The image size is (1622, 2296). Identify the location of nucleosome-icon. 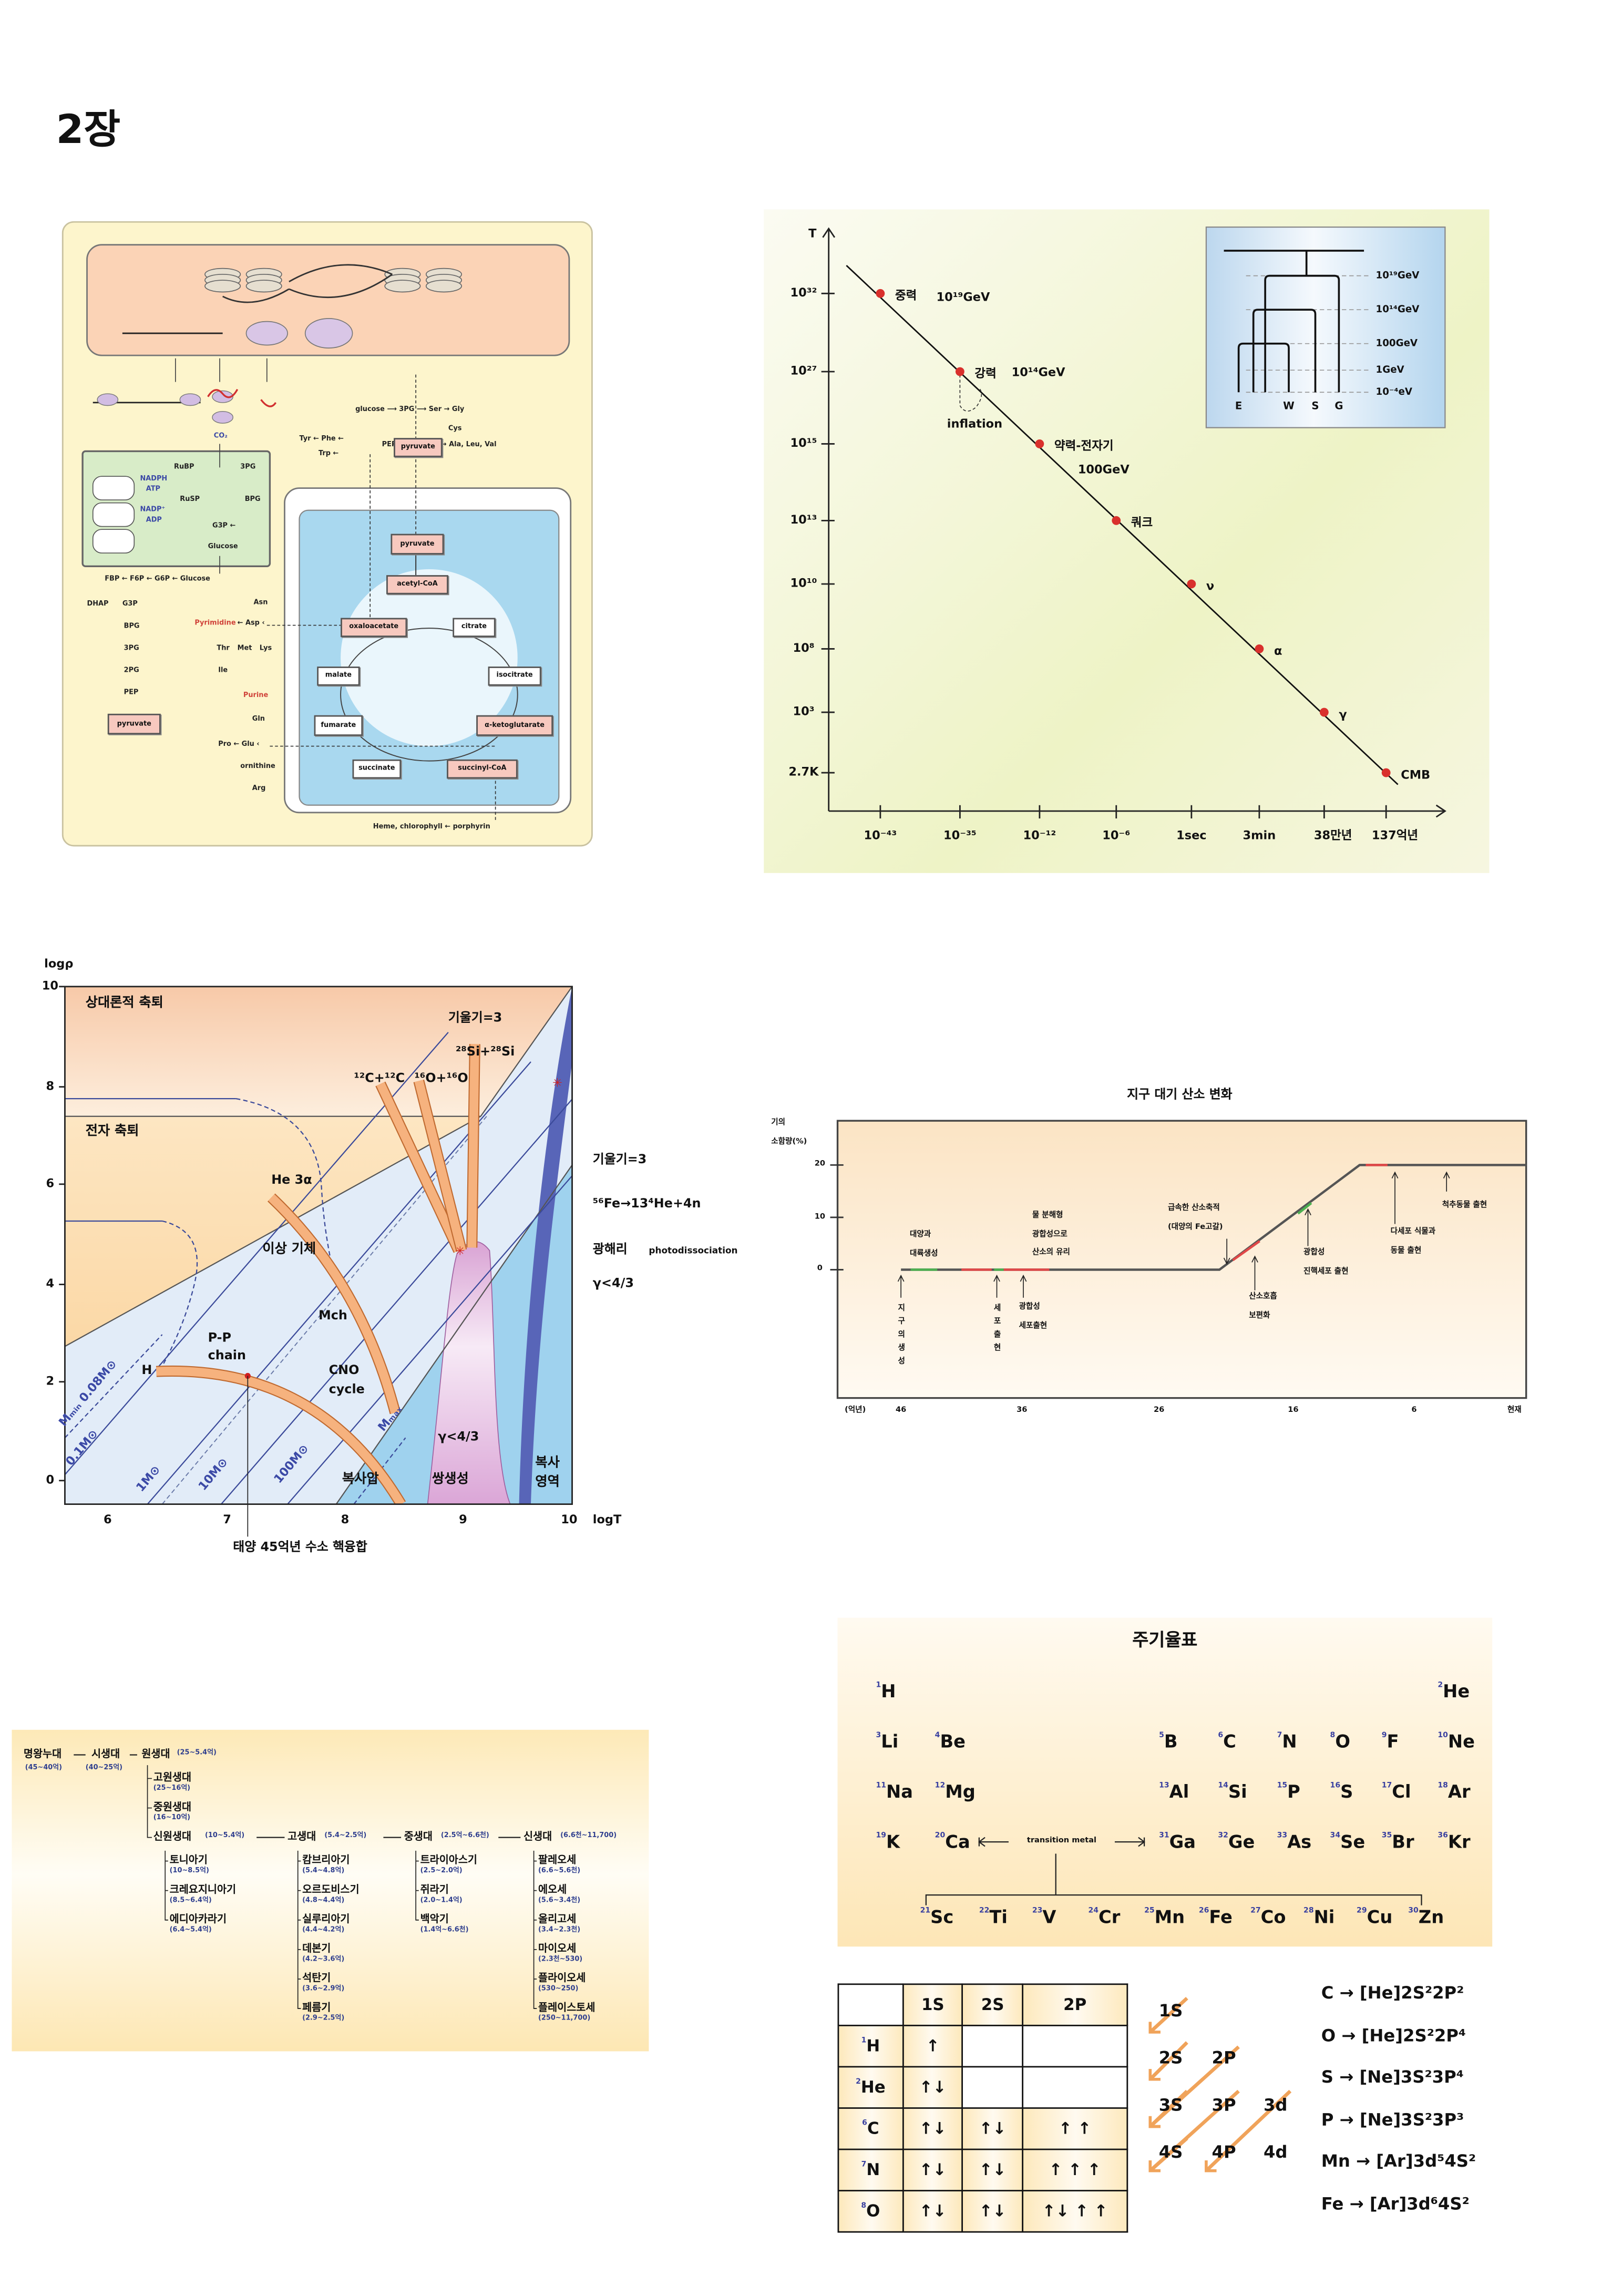
(402, 286).